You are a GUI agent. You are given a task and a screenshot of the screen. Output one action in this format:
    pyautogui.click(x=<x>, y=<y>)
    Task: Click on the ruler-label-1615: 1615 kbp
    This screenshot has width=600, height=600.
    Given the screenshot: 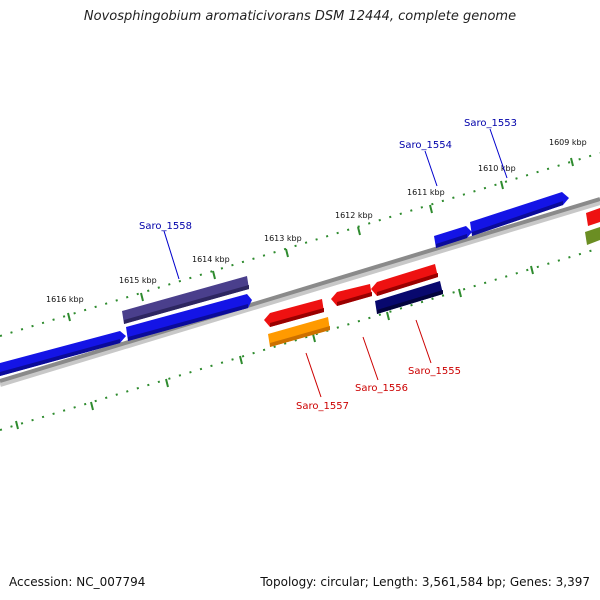 What is the action you would take?
    pyautogui.click(x=138, y=280)
    